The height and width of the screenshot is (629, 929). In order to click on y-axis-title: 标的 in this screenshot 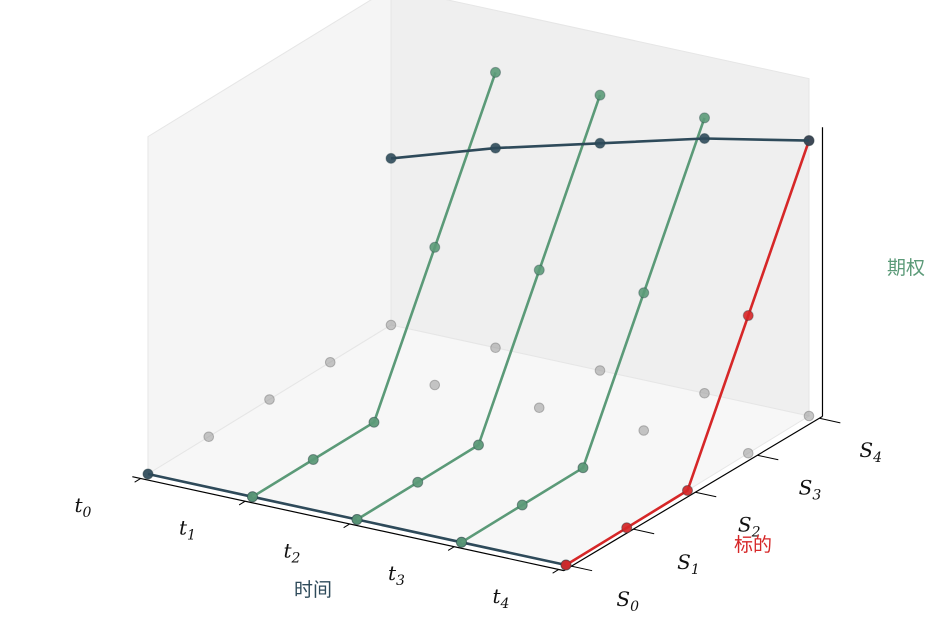, I will do `click(753, 545)`.